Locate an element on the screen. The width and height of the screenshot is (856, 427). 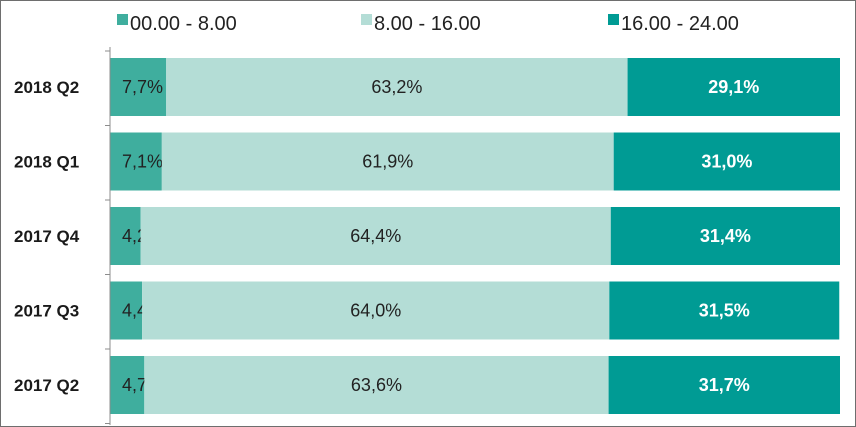
data-label-2017-q2-series-3: 31,7% is located at coordinates (724, 385).